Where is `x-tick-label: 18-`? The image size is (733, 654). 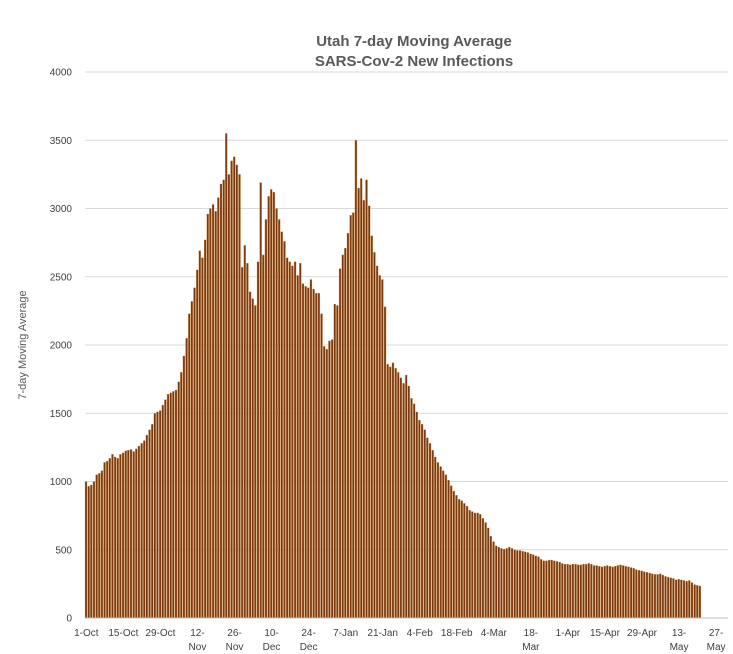
x-tick-label: 18- is located at coordinates (531, 633).